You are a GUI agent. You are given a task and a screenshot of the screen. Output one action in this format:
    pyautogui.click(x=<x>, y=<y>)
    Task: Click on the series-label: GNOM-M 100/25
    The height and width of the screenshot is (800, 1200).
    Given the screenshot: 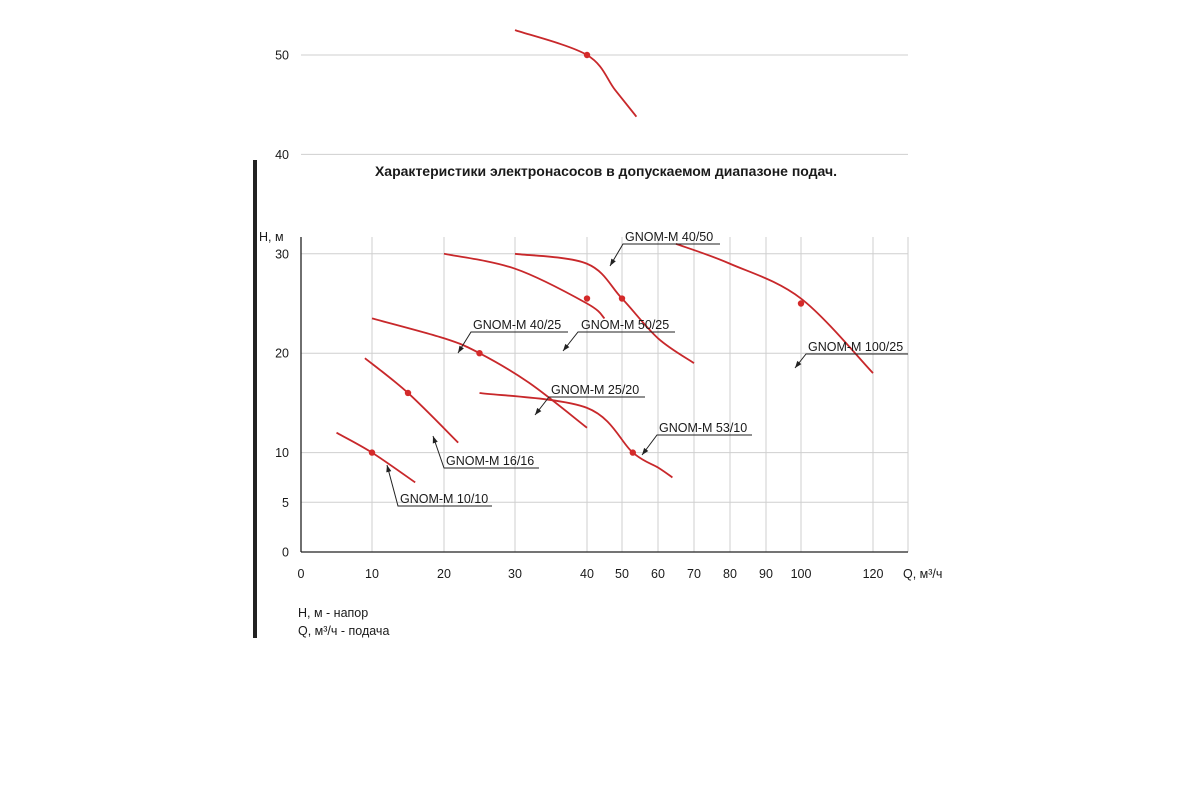 What is the action you would take?
    pyautogui.click(x=855, y=347)
    